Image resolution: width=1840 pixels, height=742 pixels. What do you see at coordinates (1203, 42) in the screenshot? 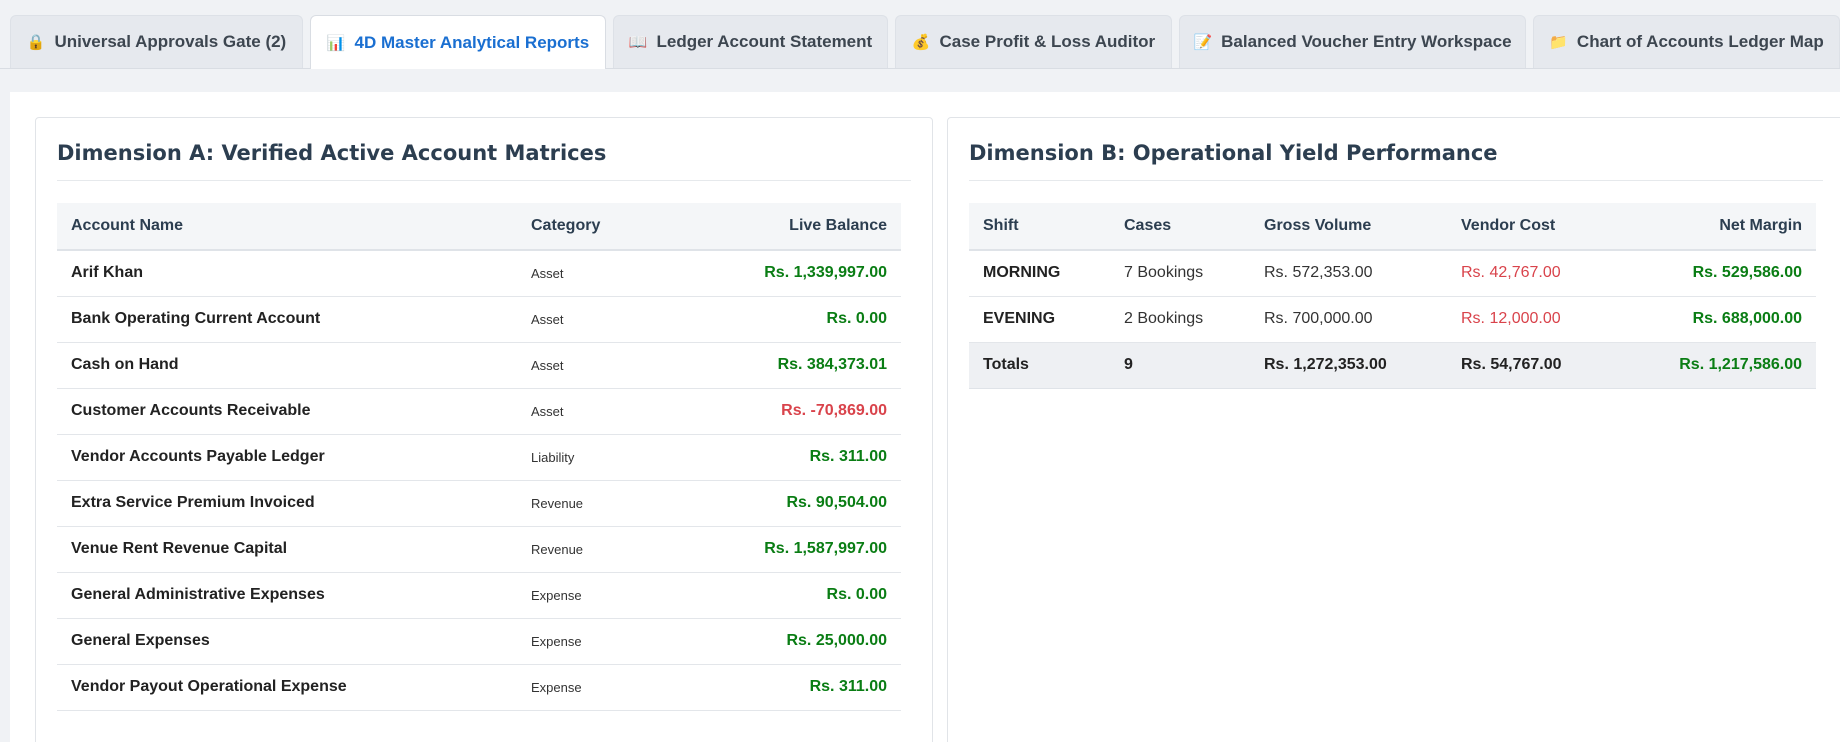
I see `memo-icon: 📝` at bounding box center [1203, 42].